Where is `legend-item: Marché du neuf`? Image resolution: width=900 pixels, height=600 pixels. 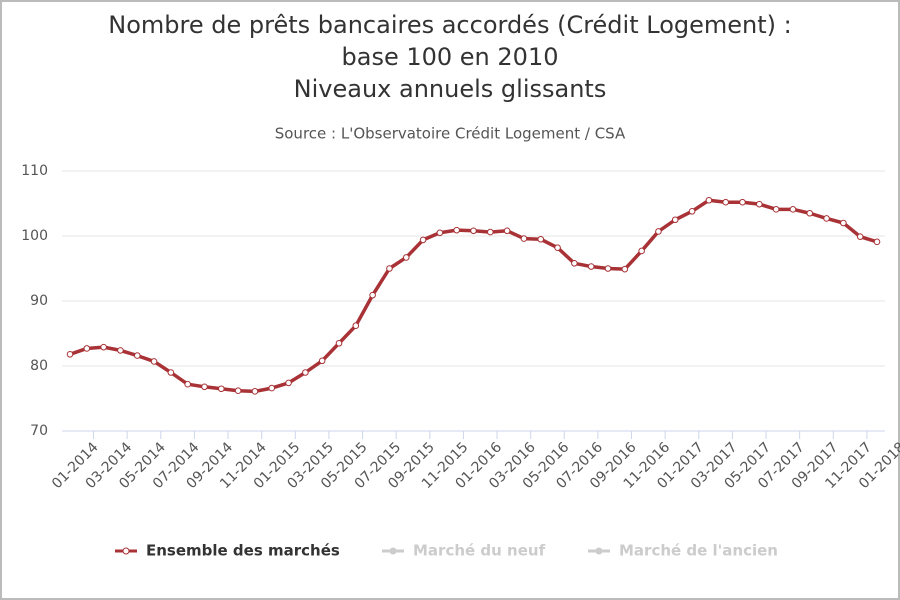 legend-item: Marché du neuf is located at coordinates (464, 551).